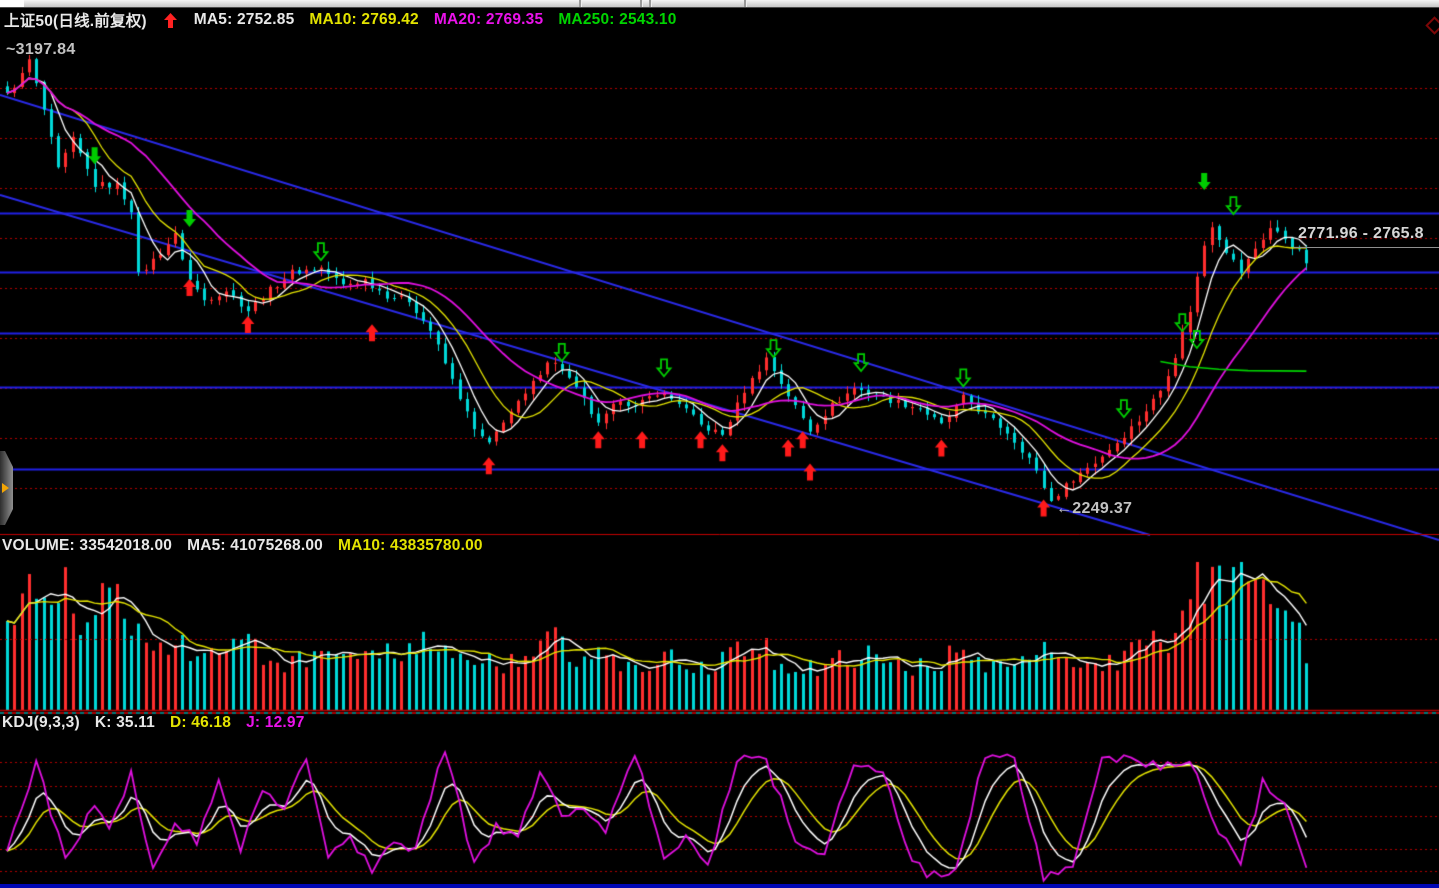  Describe the element at coordinates (488, 19) in the screenshot. I see `ma20-readout: MA20: 2769.35` at that location.